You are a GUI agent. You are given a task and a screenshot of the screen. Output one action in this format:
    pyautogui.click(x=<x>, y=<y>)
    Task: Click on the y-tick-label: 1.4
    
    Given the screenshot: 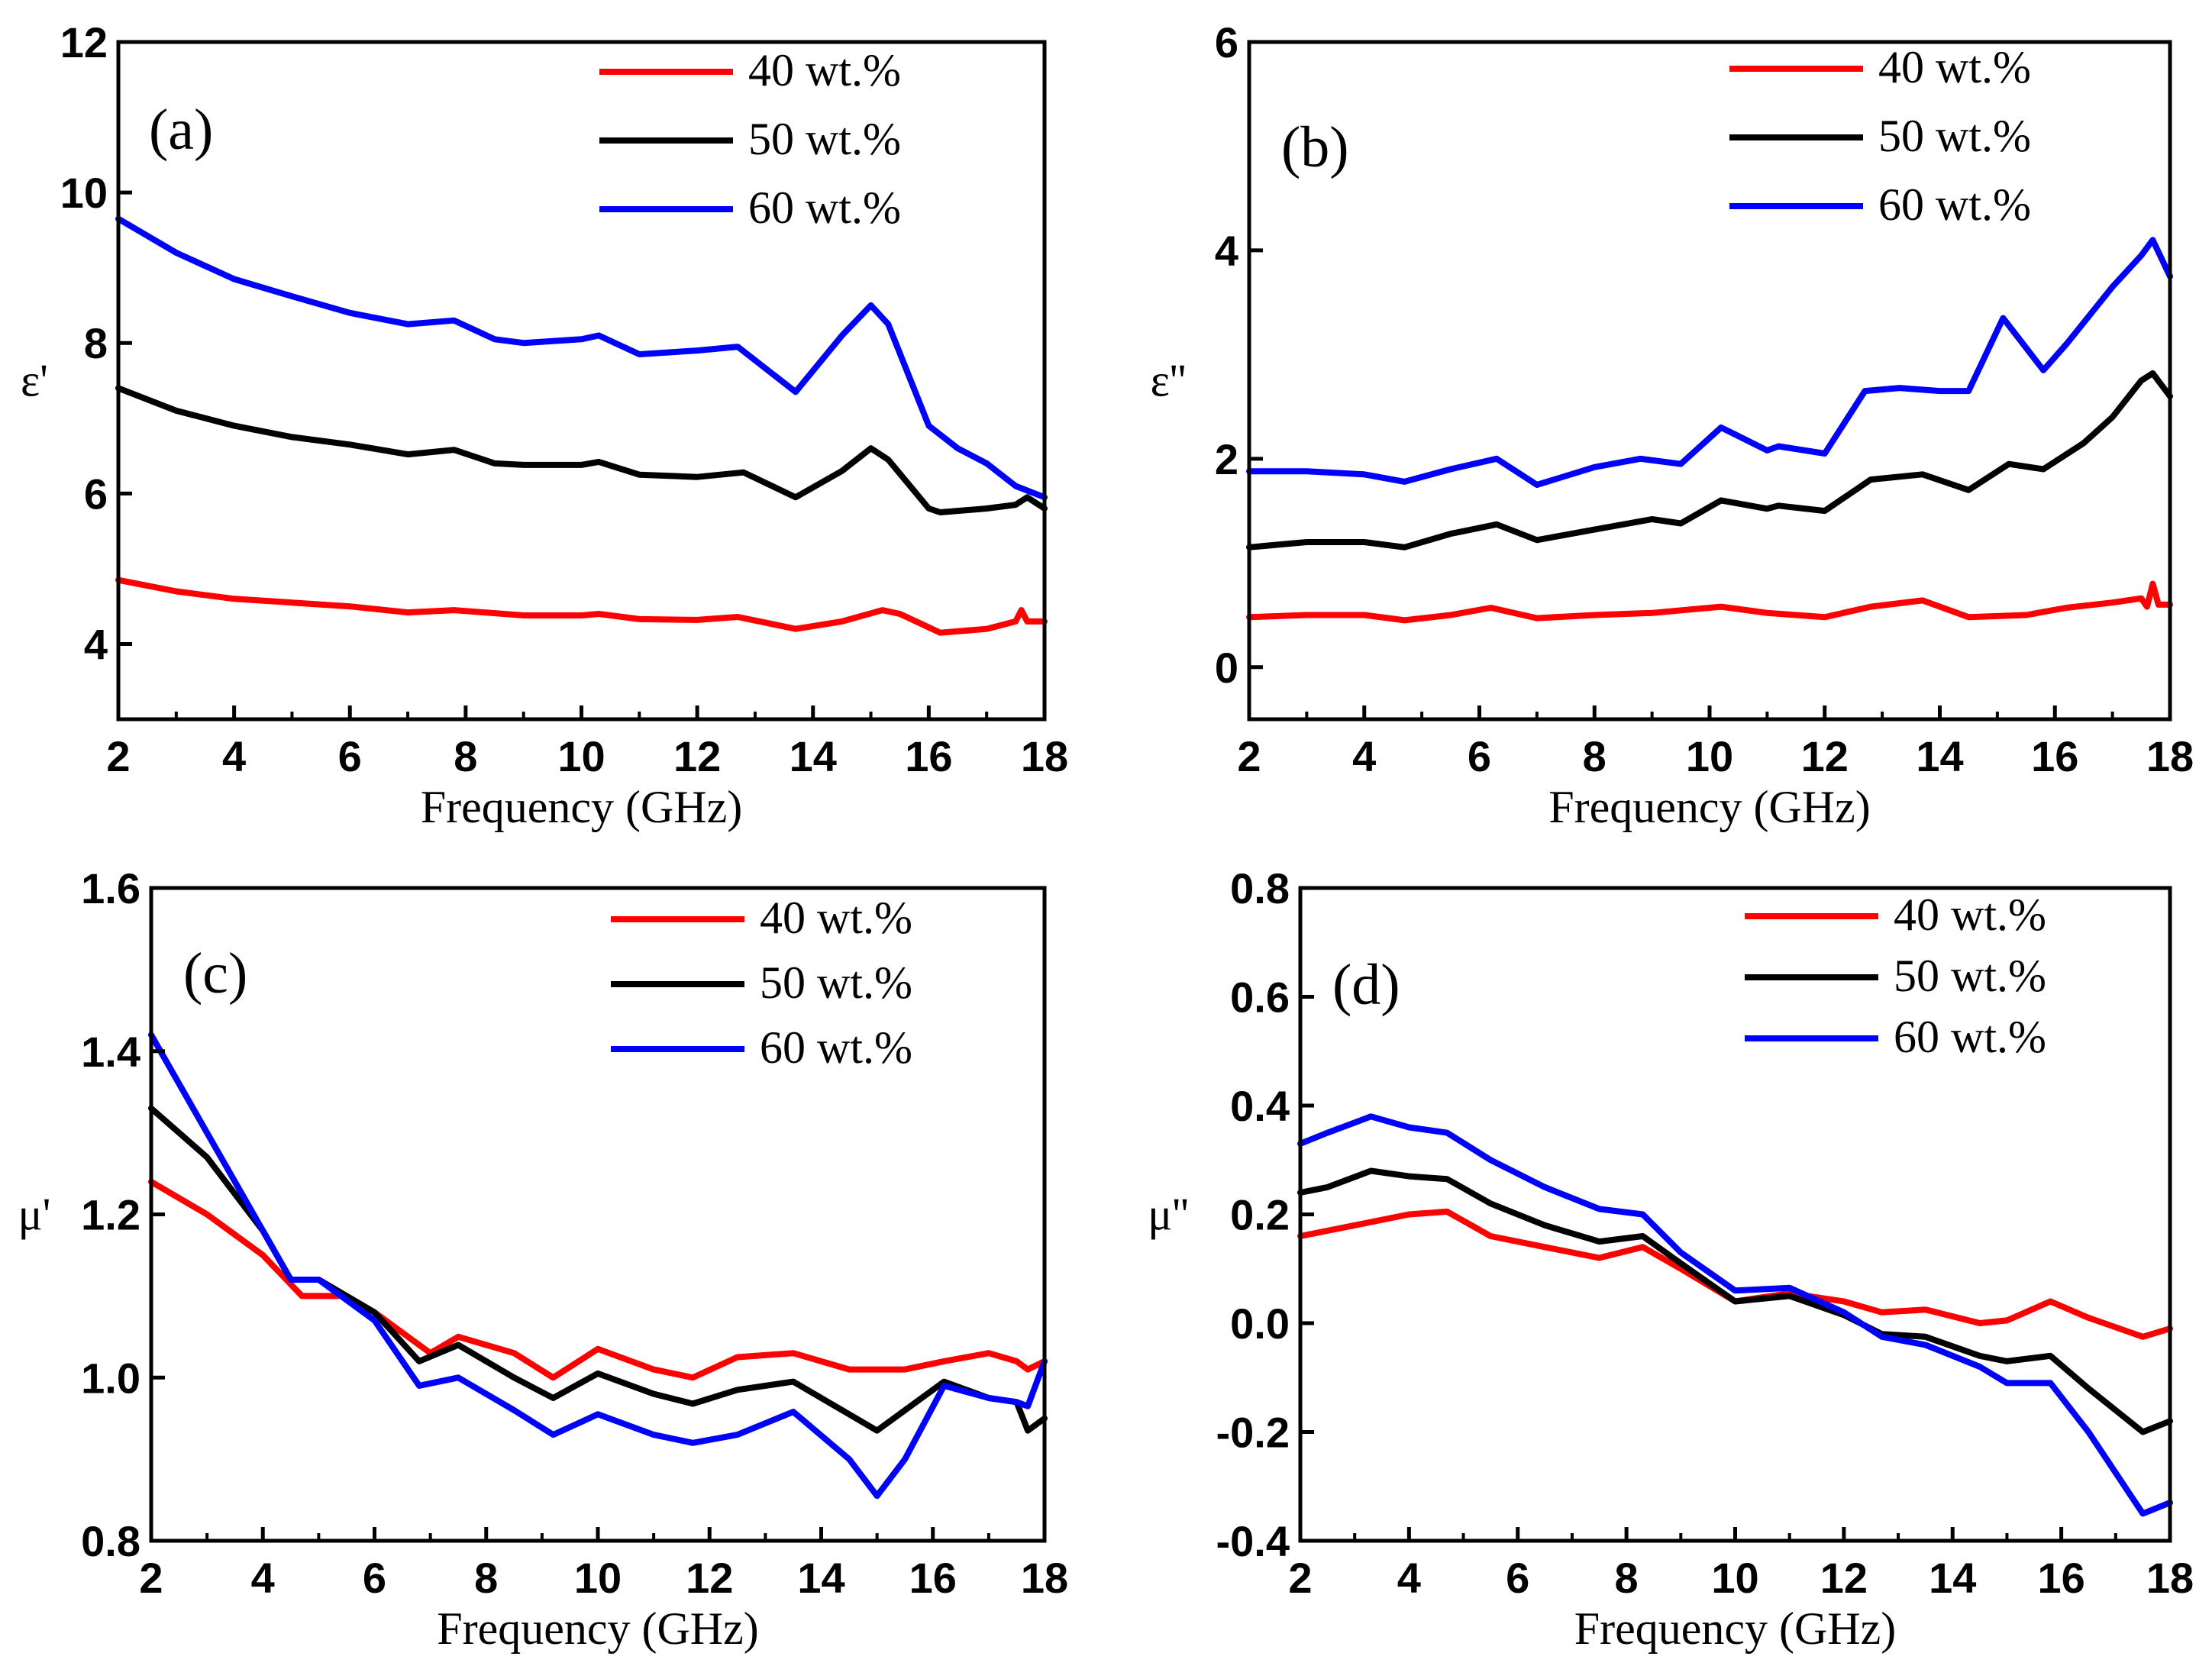 What is the action you would take?
    pyautogui.click(x=110, y=1052)
    